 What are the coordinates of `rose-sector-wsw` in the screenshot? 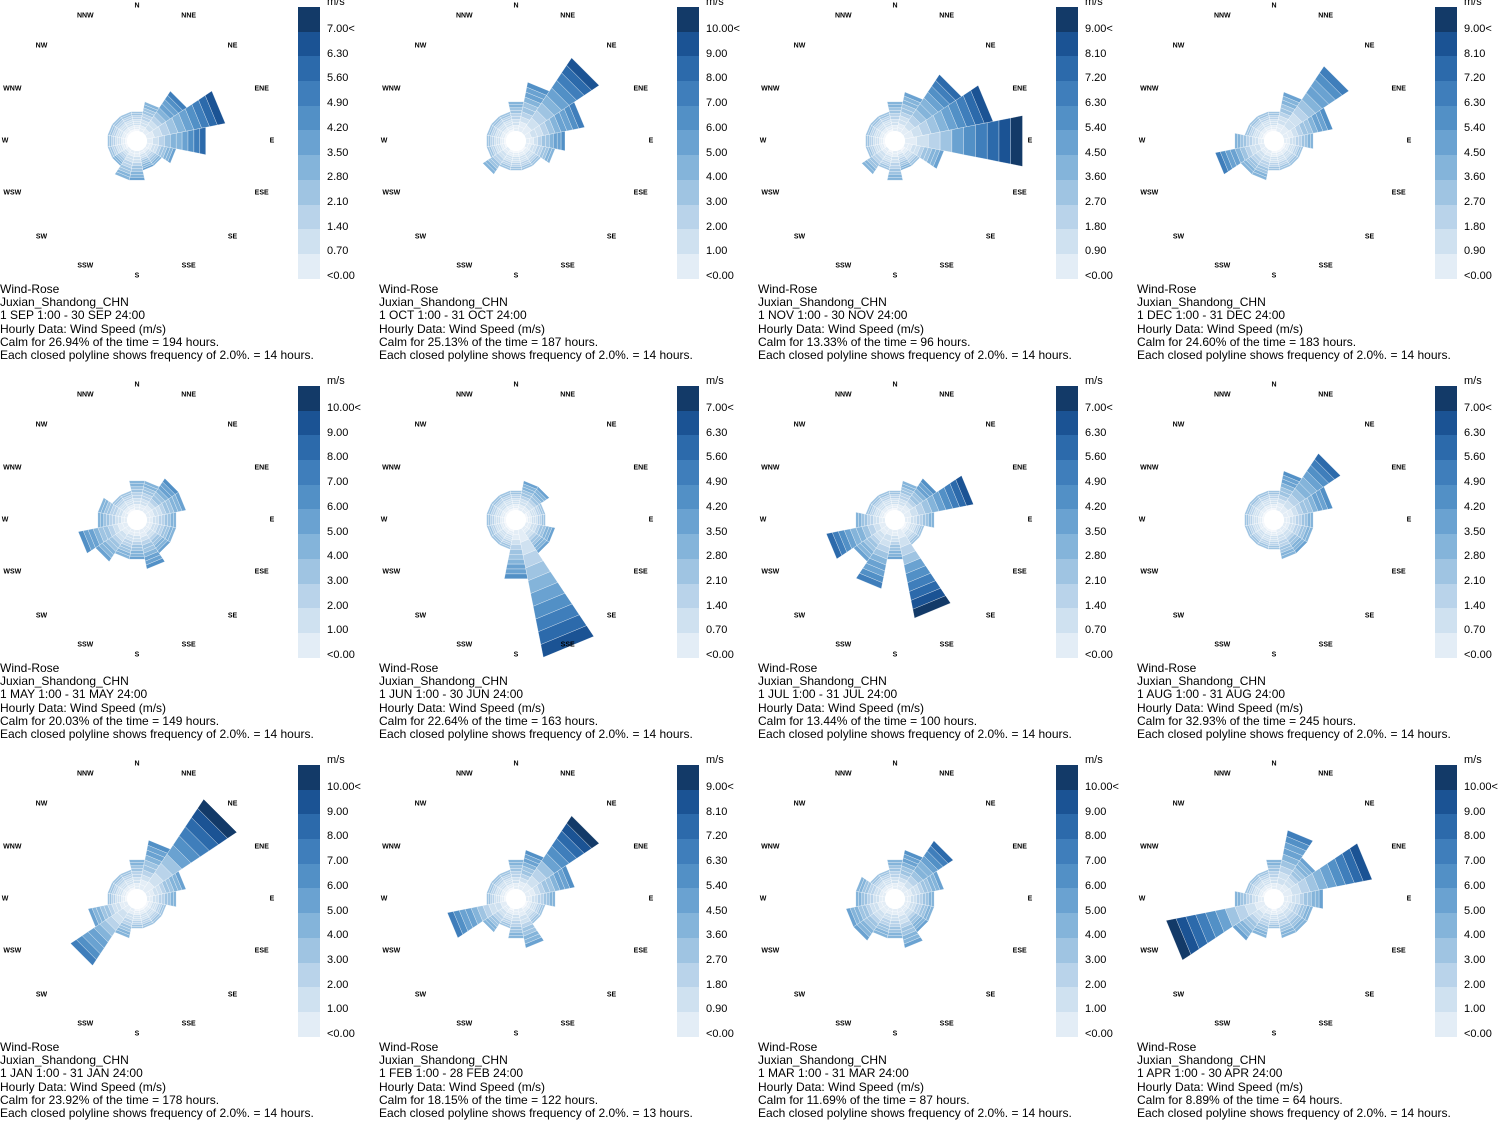 It's located at (93, 917).